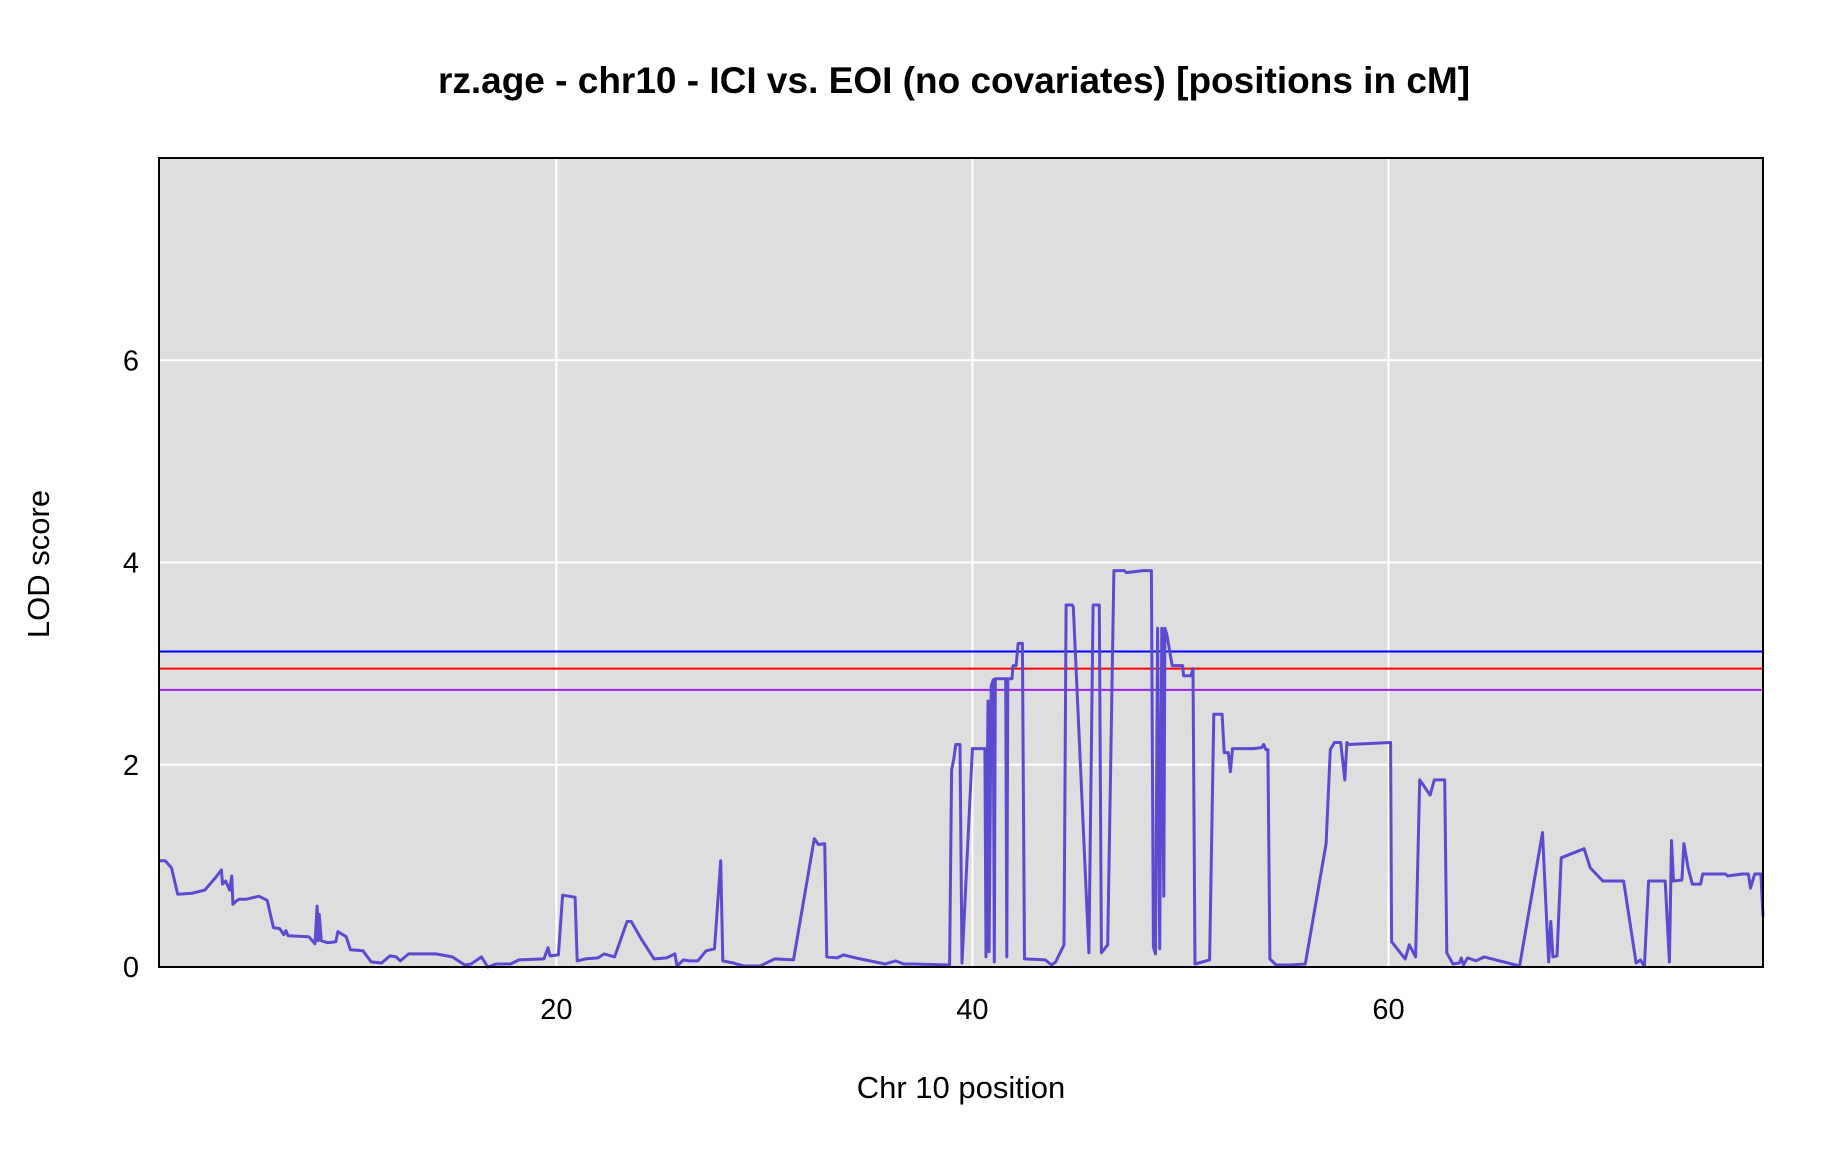  I want to click on y-tick-label: 0, so click(131, 968).